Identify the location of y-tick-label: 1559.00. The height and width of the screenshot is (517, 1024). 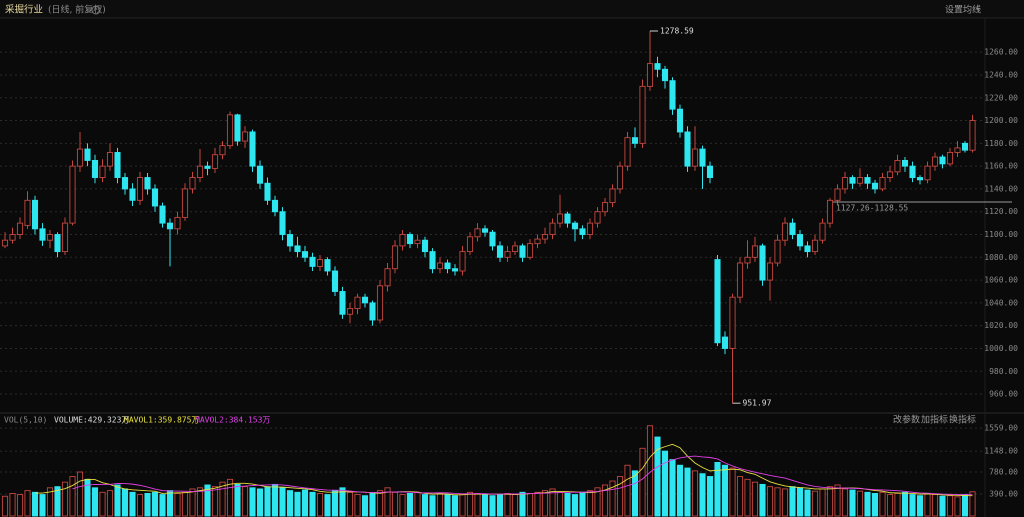
(1001, 428).